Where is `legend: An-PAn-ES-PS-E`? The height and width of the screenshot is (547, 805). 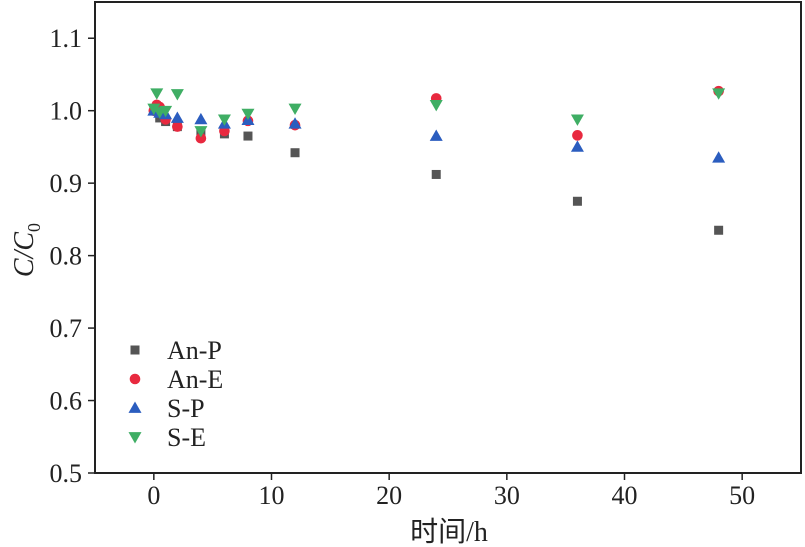 legend: An-PAn-ES-PS-E is located at coordinates (175, 394).